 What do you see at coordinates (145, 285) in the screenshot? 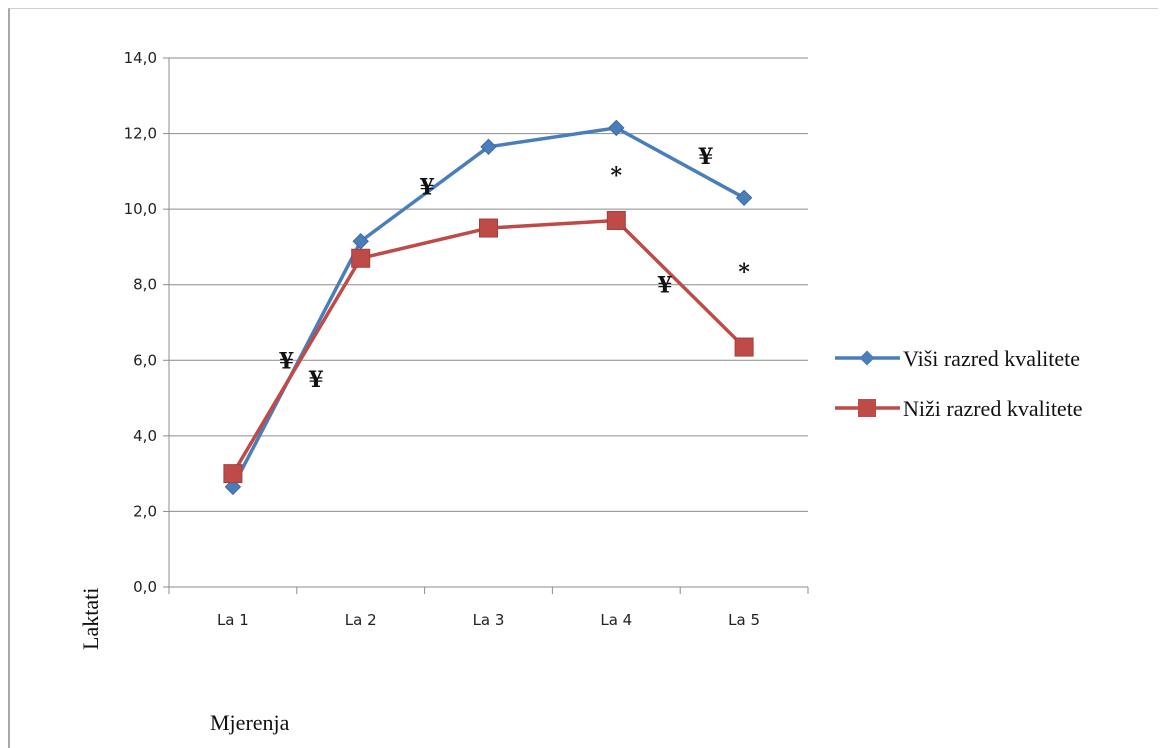
I see `y-tick-label: 8,0` at bounding box center [145, 285].